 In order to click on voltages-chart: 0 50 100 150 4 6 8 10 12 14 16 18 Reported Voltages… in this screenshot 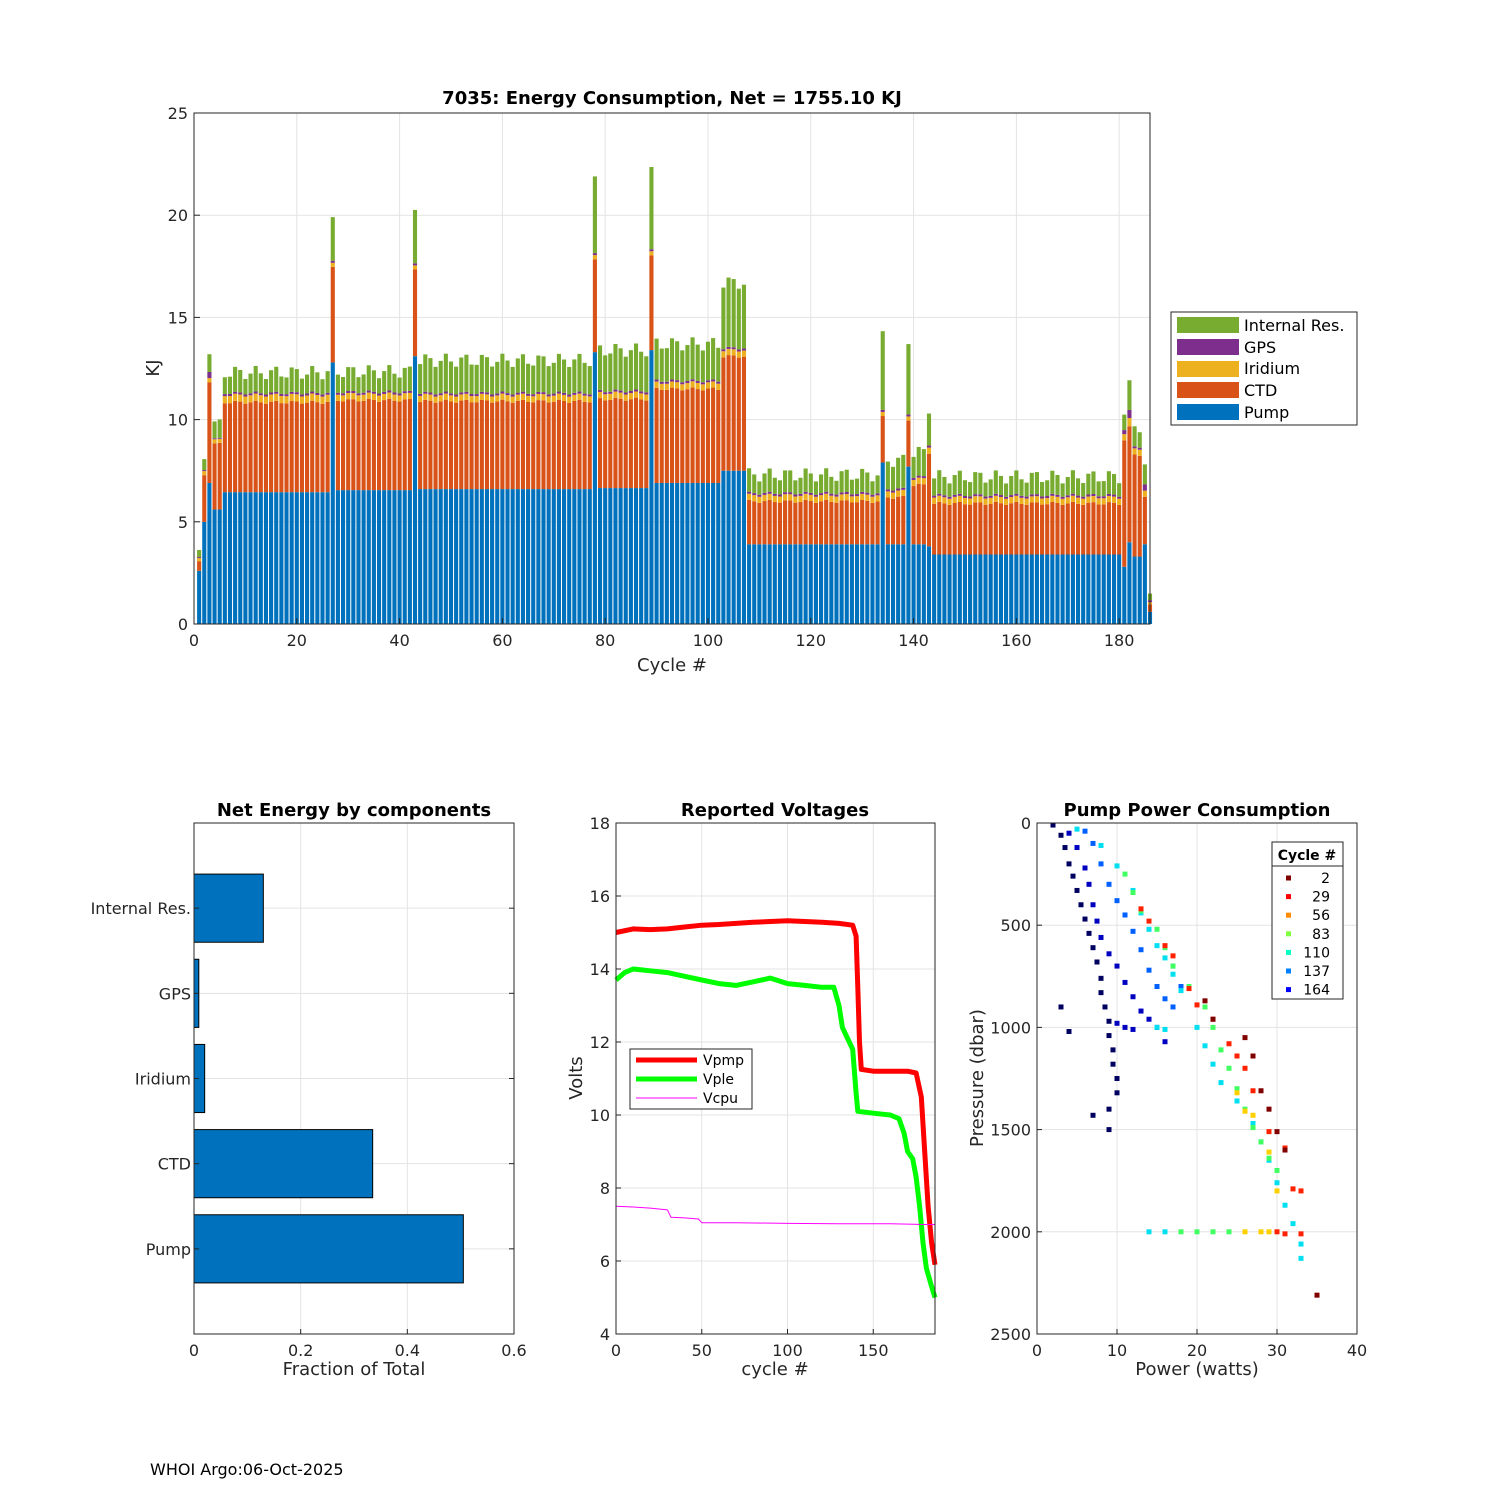, I will do `click(752, 1090)`.